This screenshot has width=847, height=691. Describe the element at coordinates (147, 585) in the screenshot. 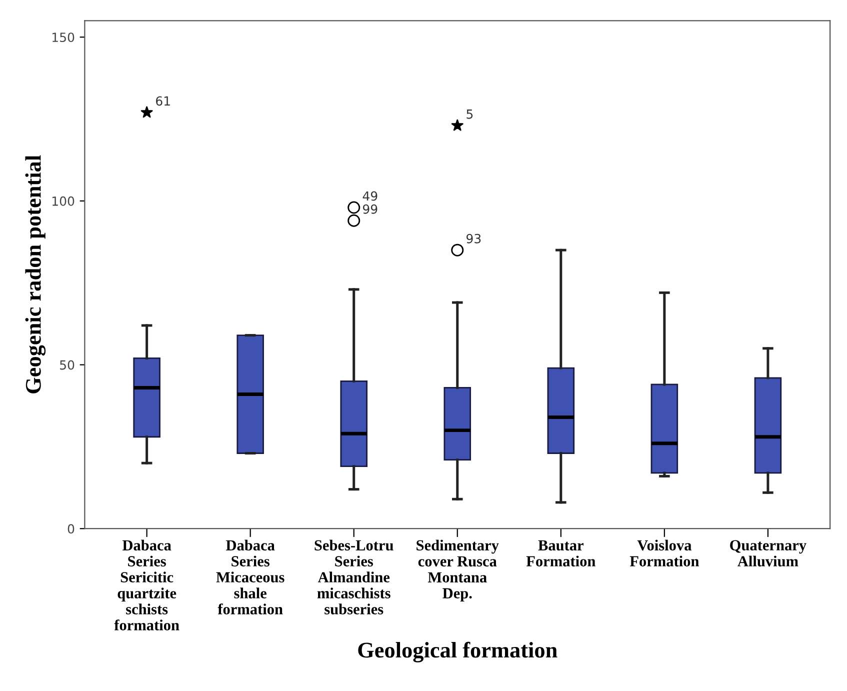

I see `x-tick-label: Dabaca Series Sericitic quartzite schists formation` at that location.